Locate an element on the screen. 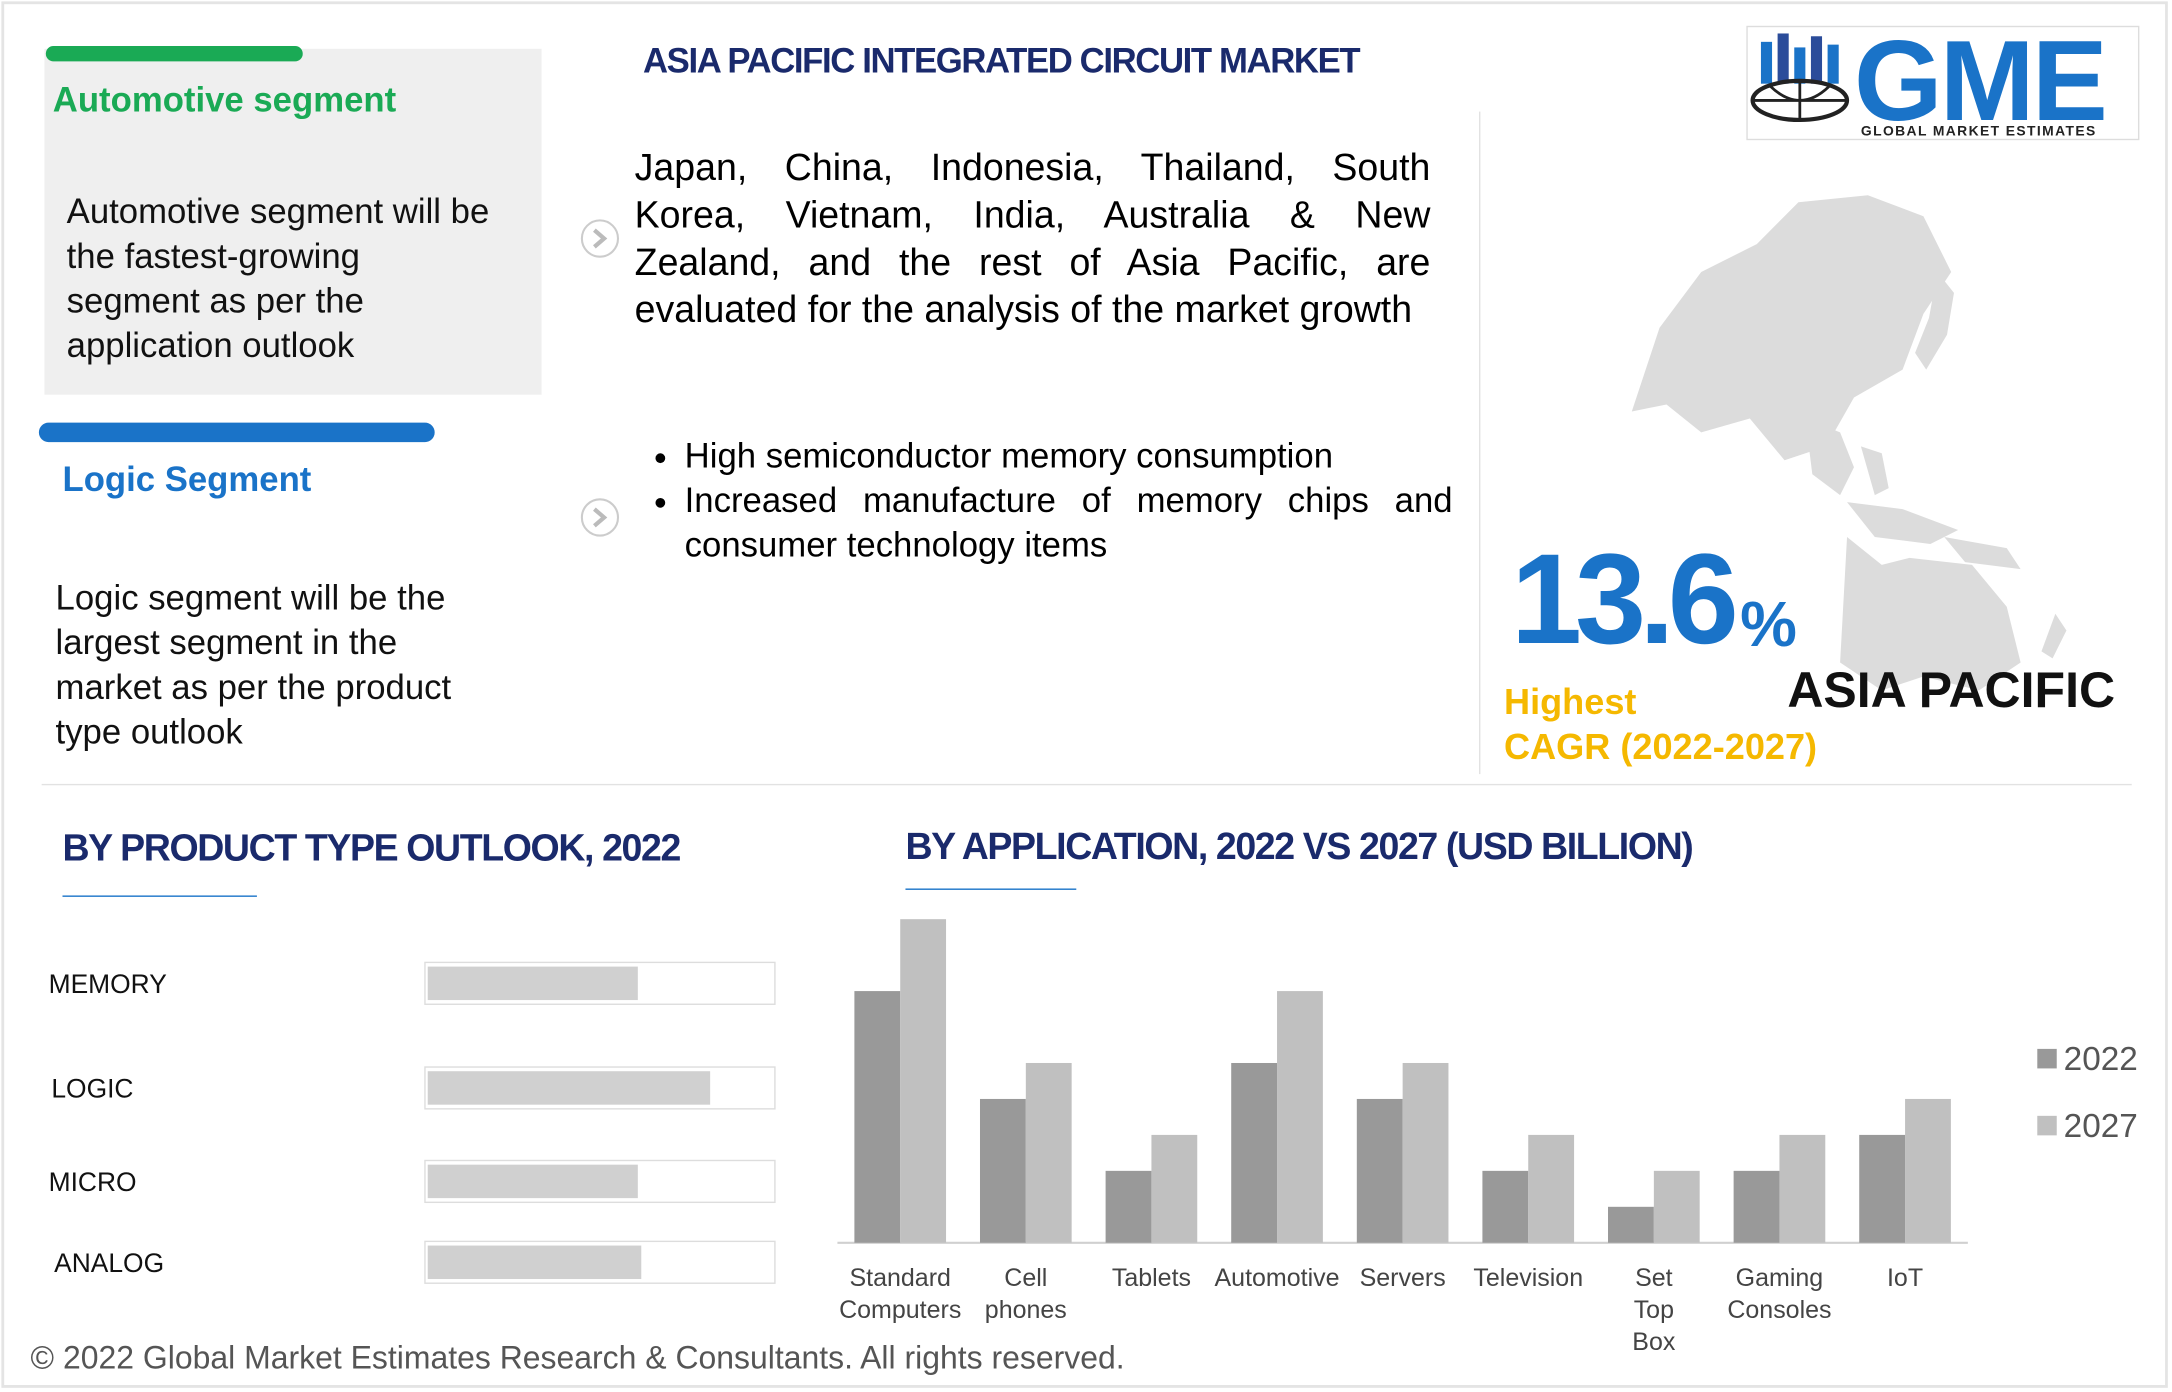  logo-text: GME is located at coordinates (1979, 81).